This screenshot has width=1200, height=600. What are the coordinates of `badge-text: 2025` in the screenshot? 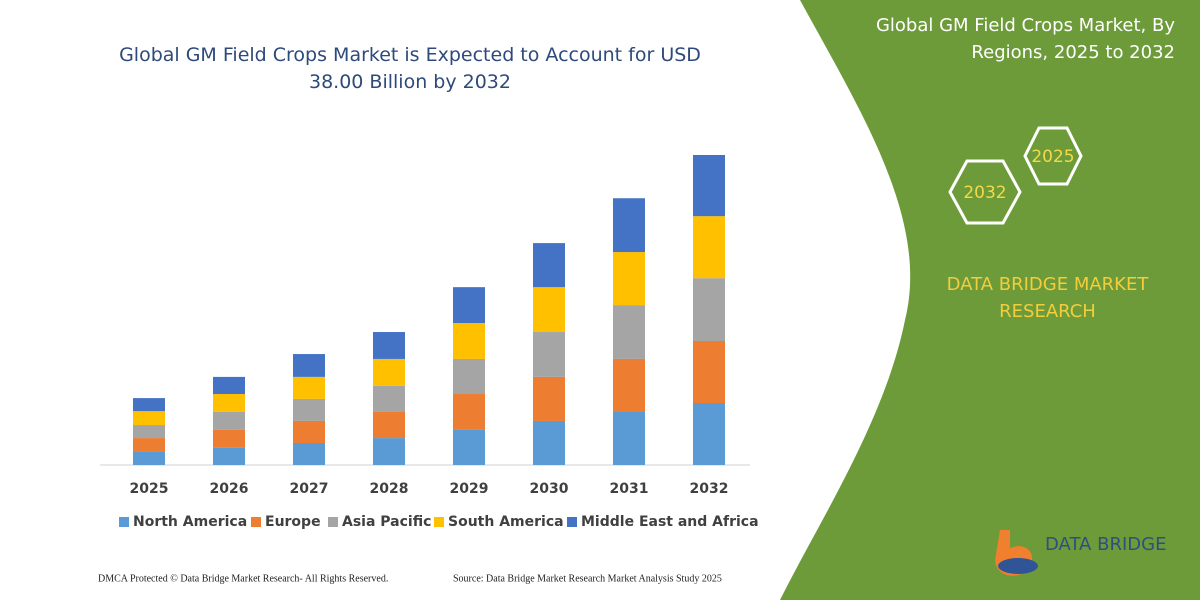 It's located at (1052, 157).